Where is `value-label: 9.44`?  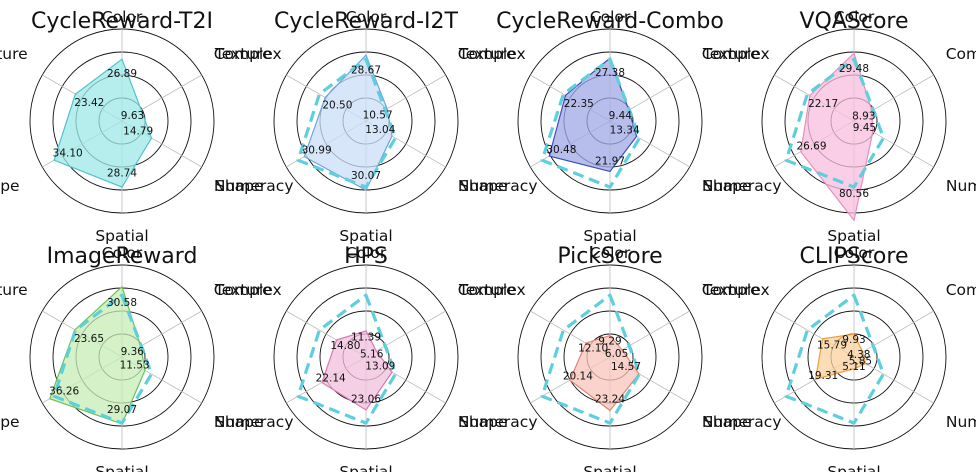
value-label: 9.44 is located at coordinates (621, 116).